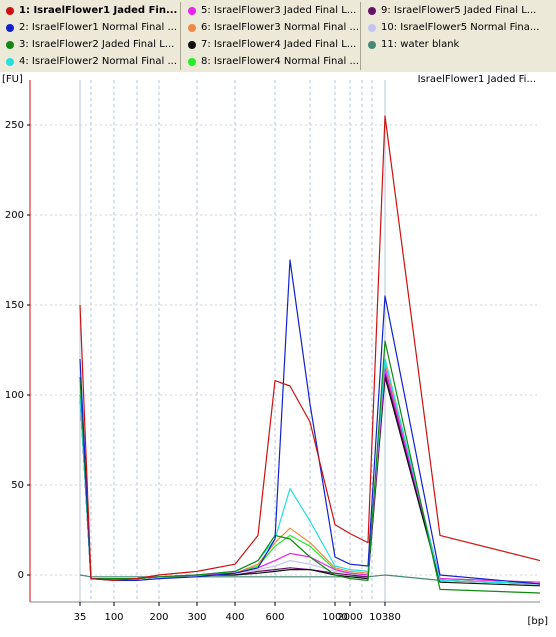  Describe the element at coordinates (14, 395) in the screenshot. I see `y-tick-label: 100` at that location.